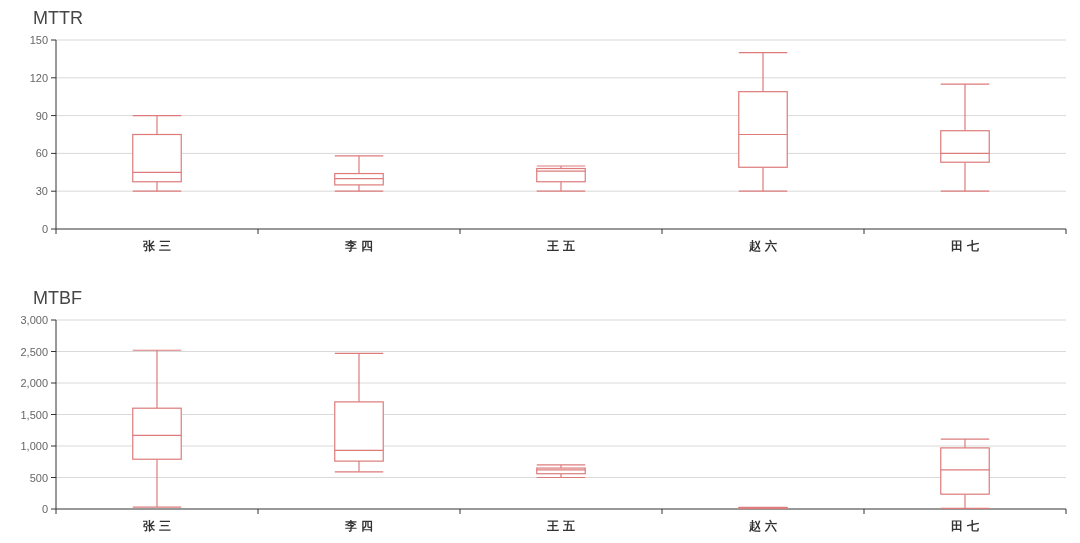 The width and height of the screenshot is (1080, 543). I want to click on title: MTBF, so click(57, 298).